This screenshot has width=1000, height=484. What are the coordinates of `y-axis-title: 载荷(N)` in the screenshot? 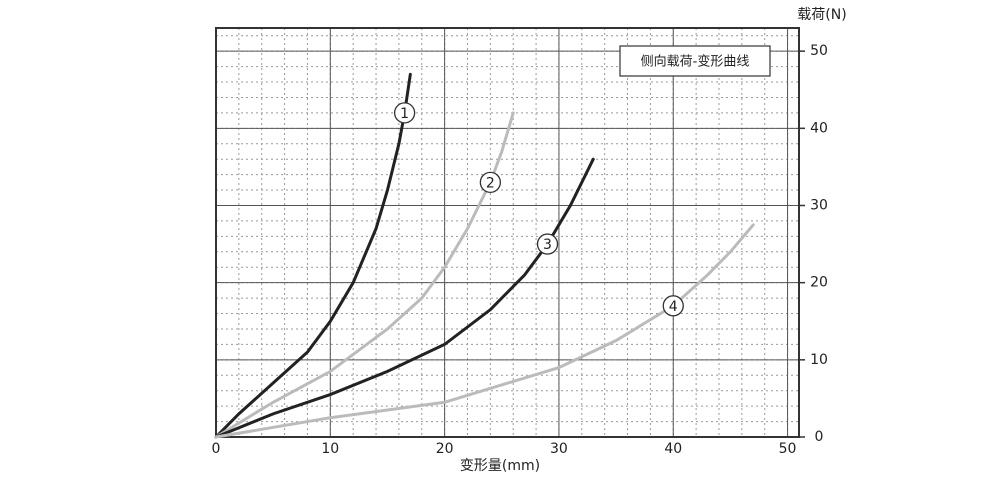 It's located at (821, 15).